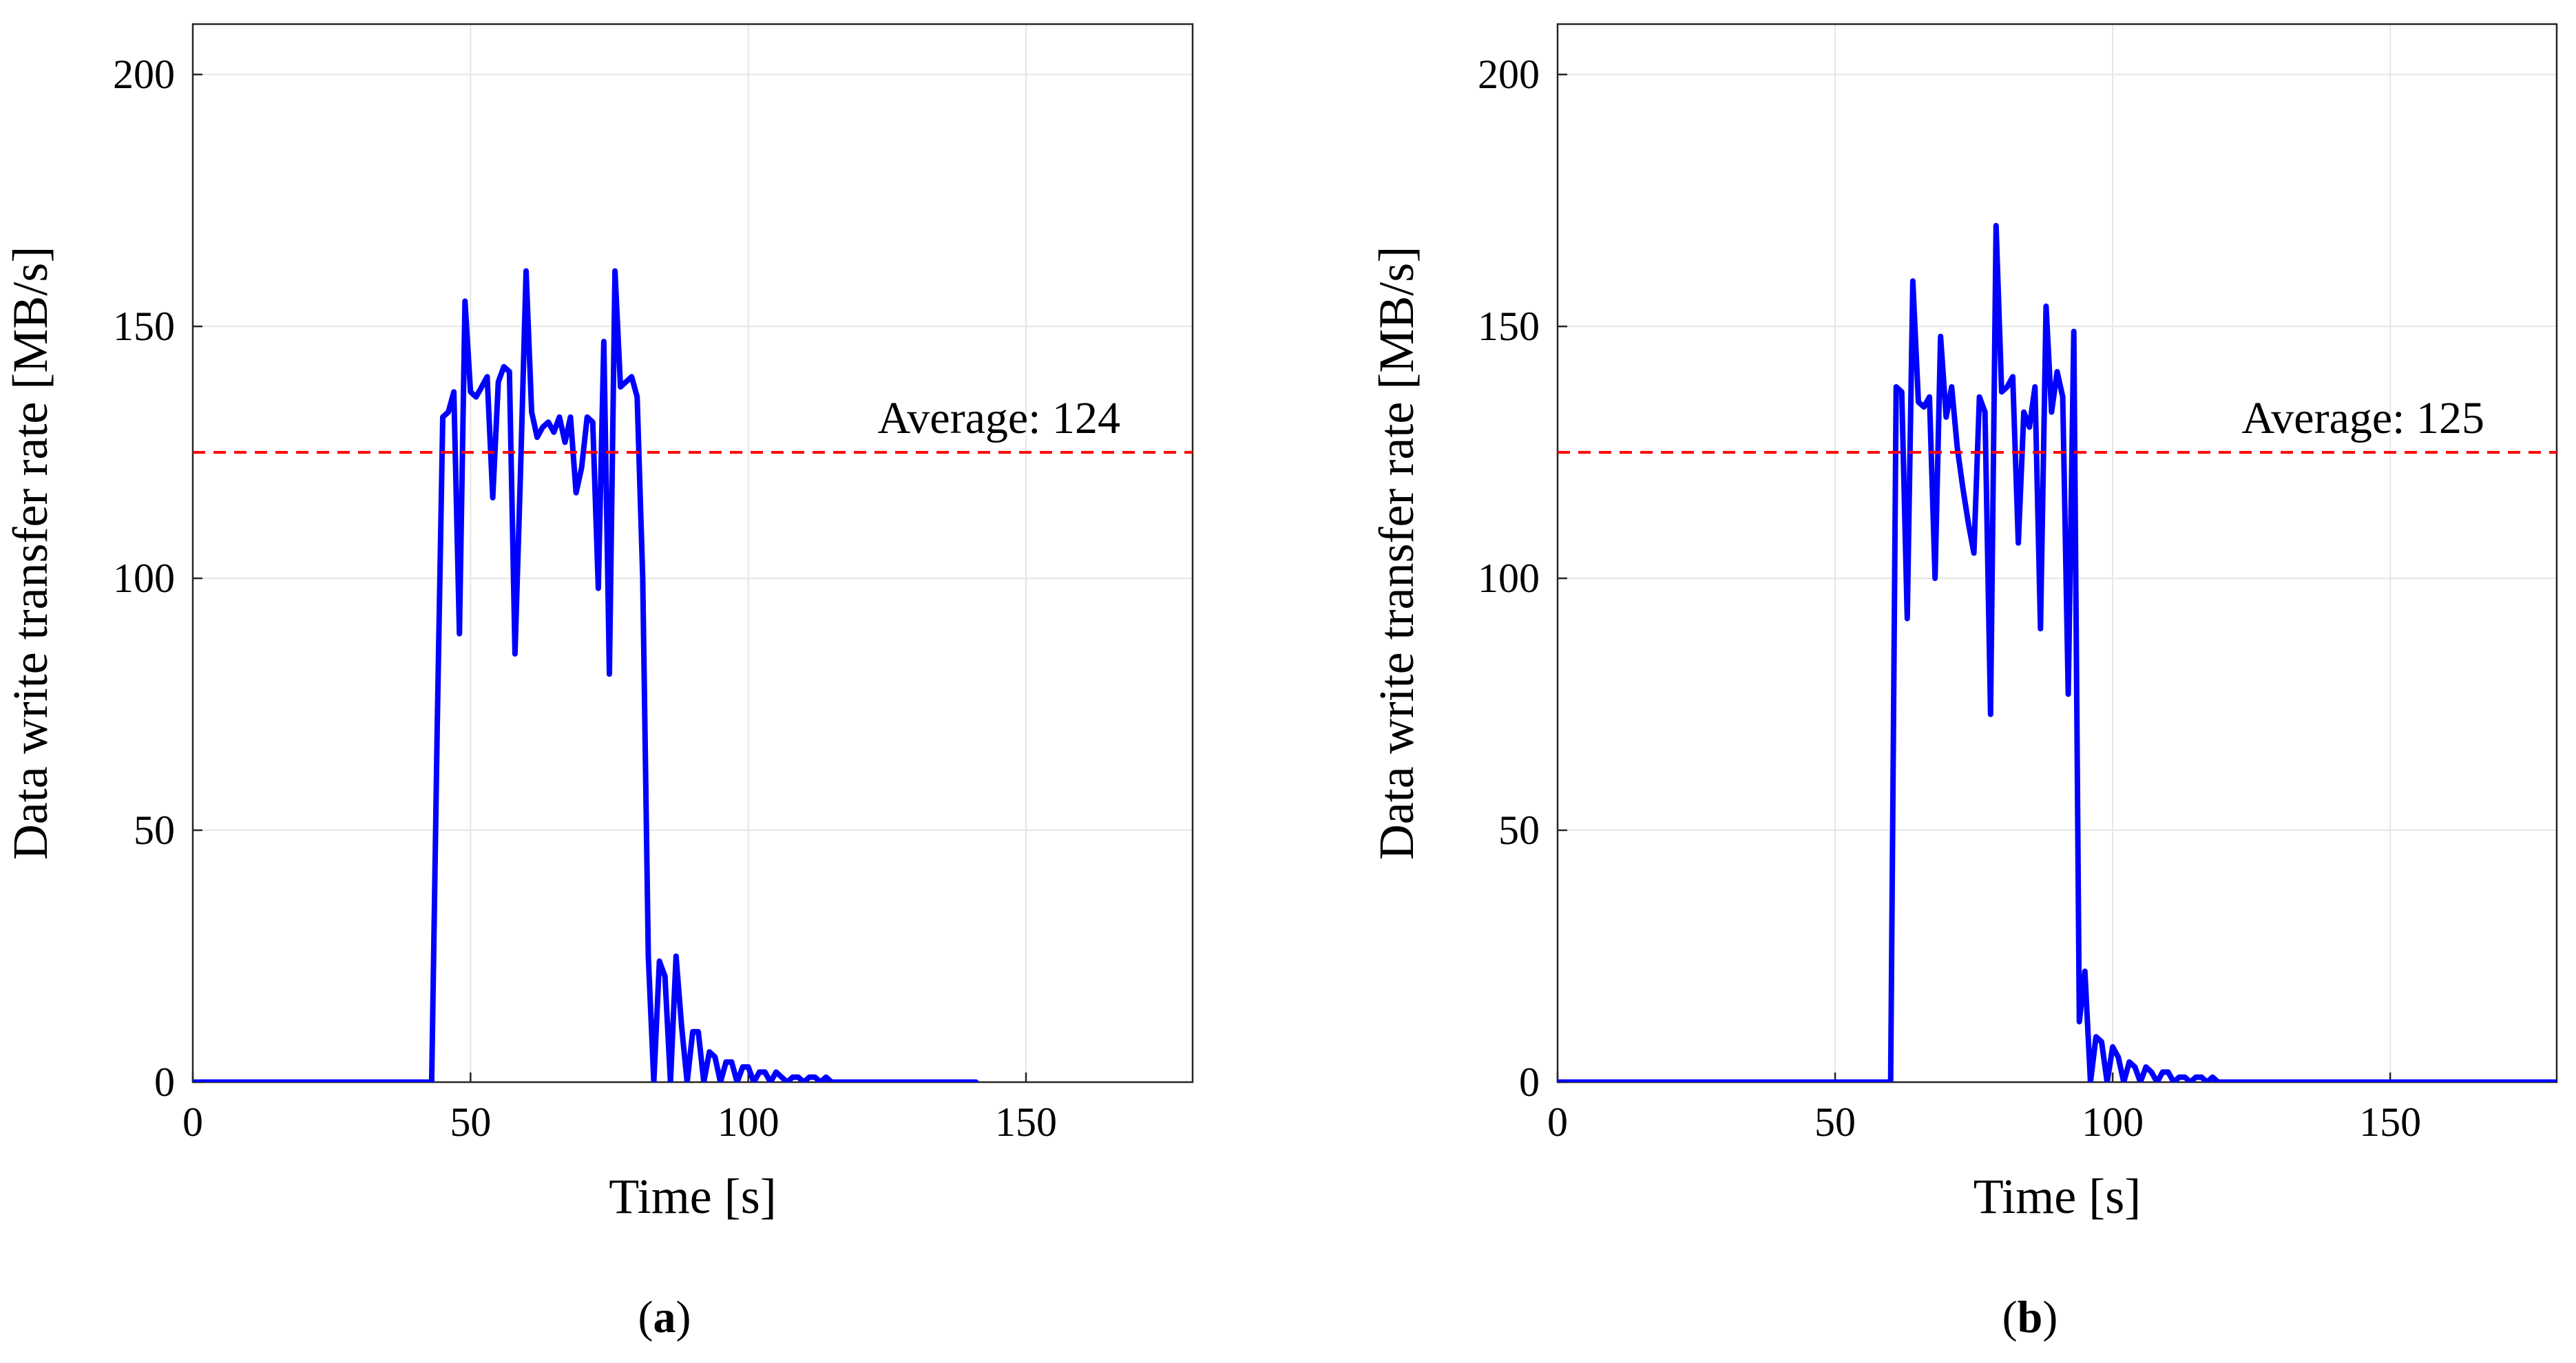 The height and width of the screenshot is (1363, 2576). I want to click on panel-caption: (b), so click(2030, 1317).